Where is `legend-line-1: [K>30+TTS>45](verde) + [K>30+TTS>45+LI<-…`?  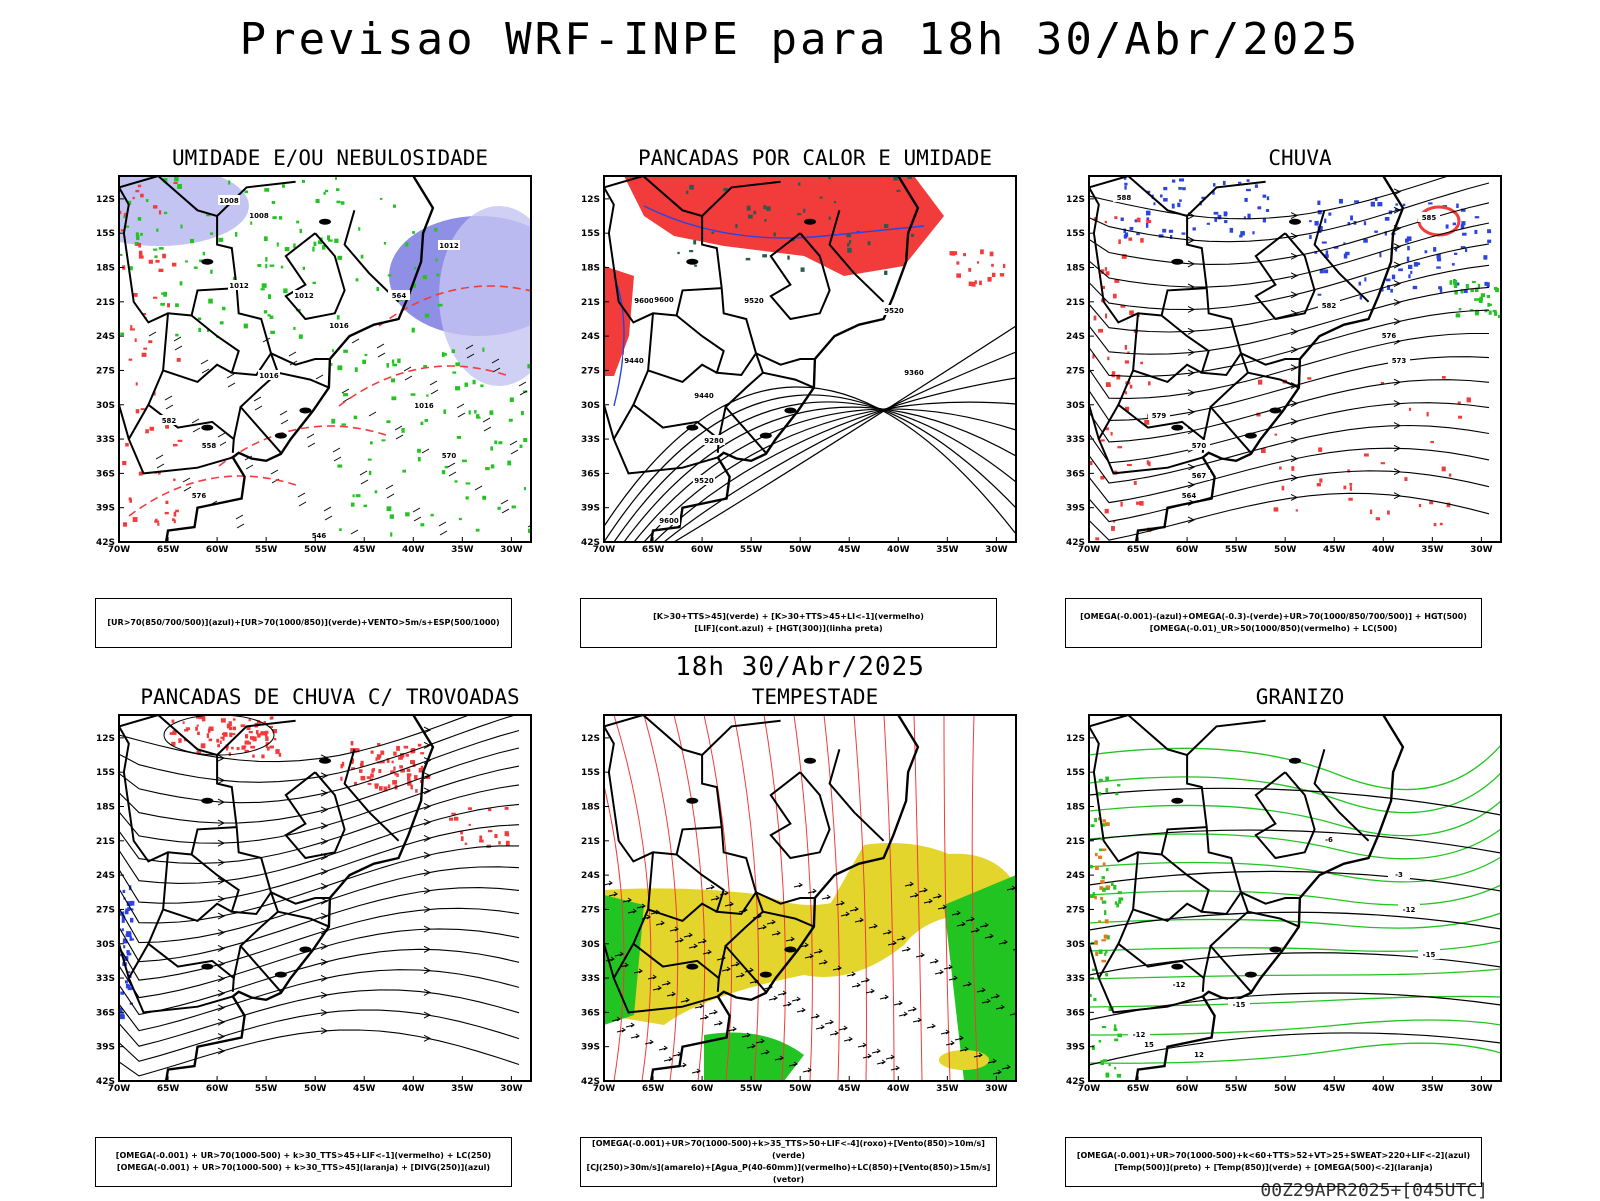 legend-line-1: [K>30+TTS>45](verde) + [K>30+TTS>45+LI<-… is located at coordinates (788, 616).